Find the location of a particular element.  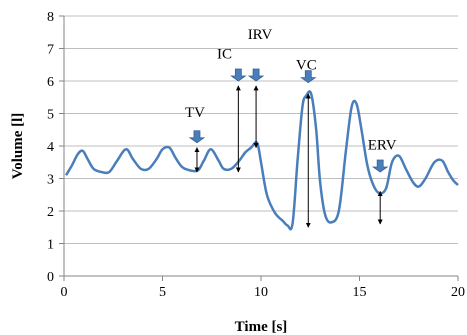

x-axis-title: Time [s] is located at coordinates (261, 327).